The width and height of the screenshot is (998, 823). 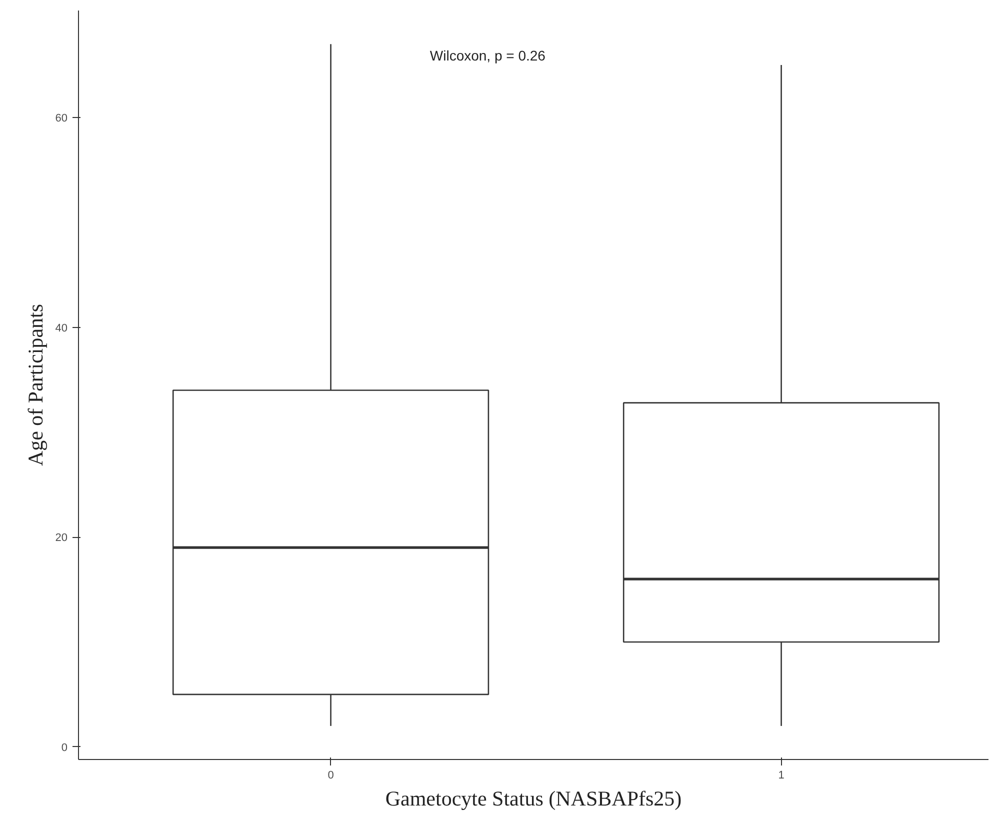 What do you see at coordinates (35, 385) in the screenshot?
I see `y-axis-title: Age of Participants` at bounding box center [35, 385].